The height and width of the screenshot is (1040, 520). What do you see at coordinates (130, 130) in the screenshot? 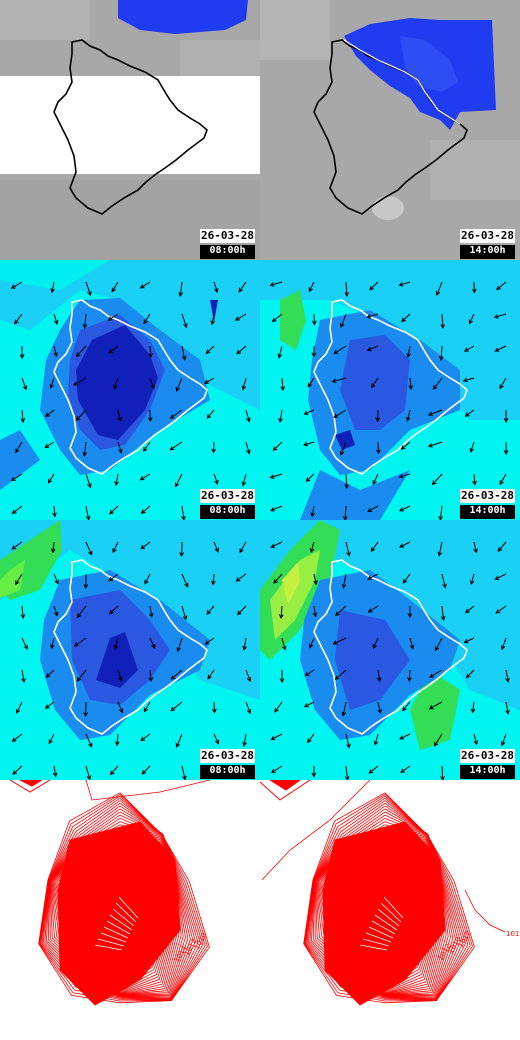
I see `cloud-map-morning: 26-03-28 08:00h` at bounding box center [130, 130].